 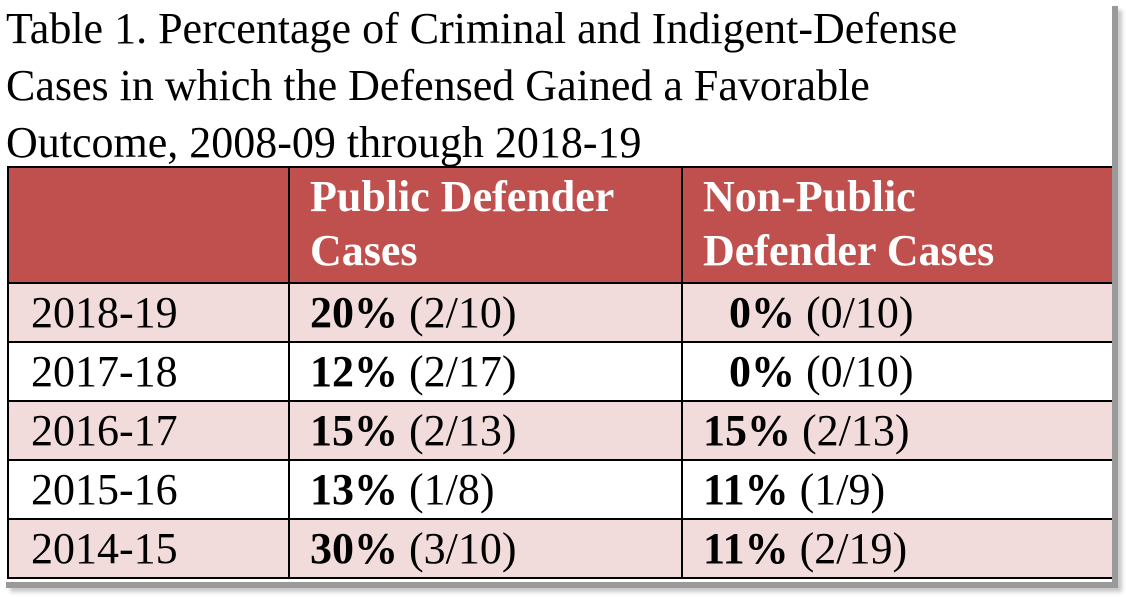 I want to click on public-defender-cell: 30% (3/10), so click(x=485, y=548).